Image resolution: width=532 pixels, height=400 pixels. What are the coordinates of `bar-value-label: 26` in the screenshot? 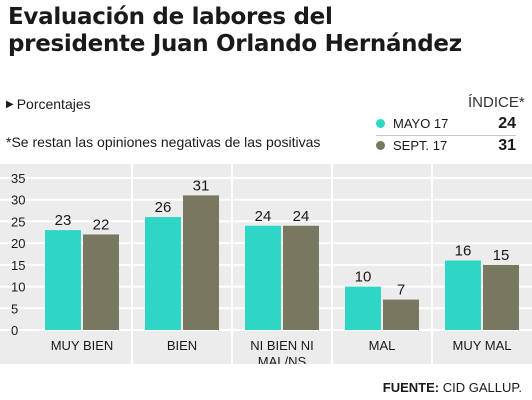 It's located at (163, 207).